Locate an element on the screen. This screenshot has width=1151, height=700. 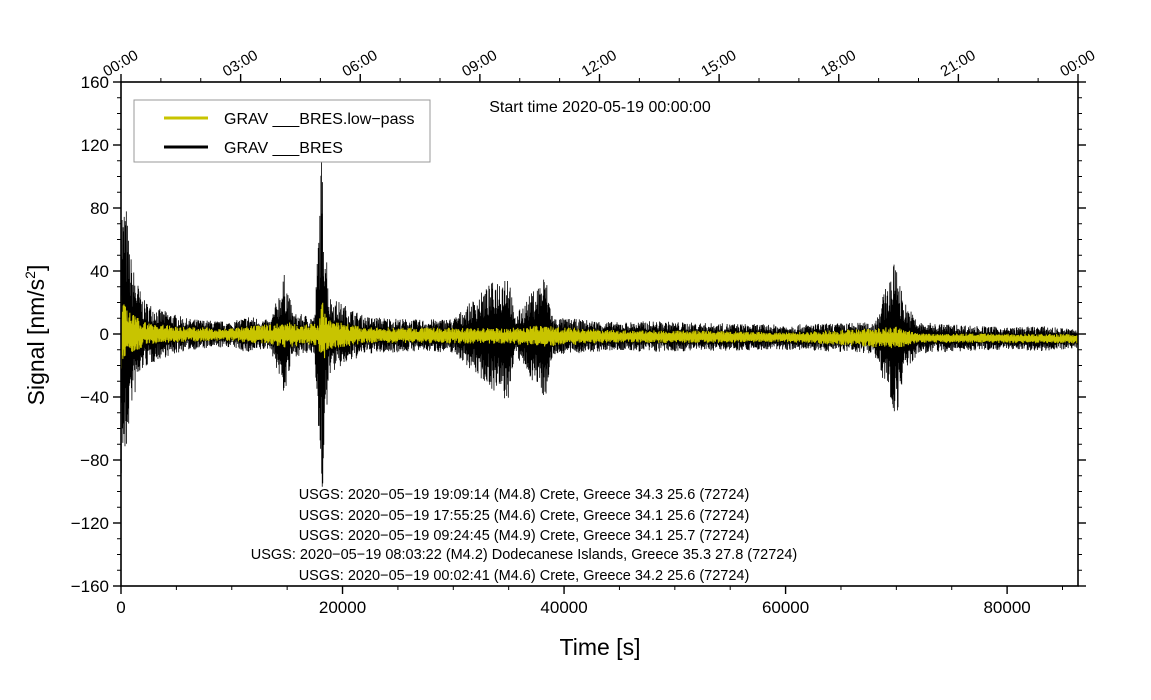
legend-box is located at coordinates (282, 131).